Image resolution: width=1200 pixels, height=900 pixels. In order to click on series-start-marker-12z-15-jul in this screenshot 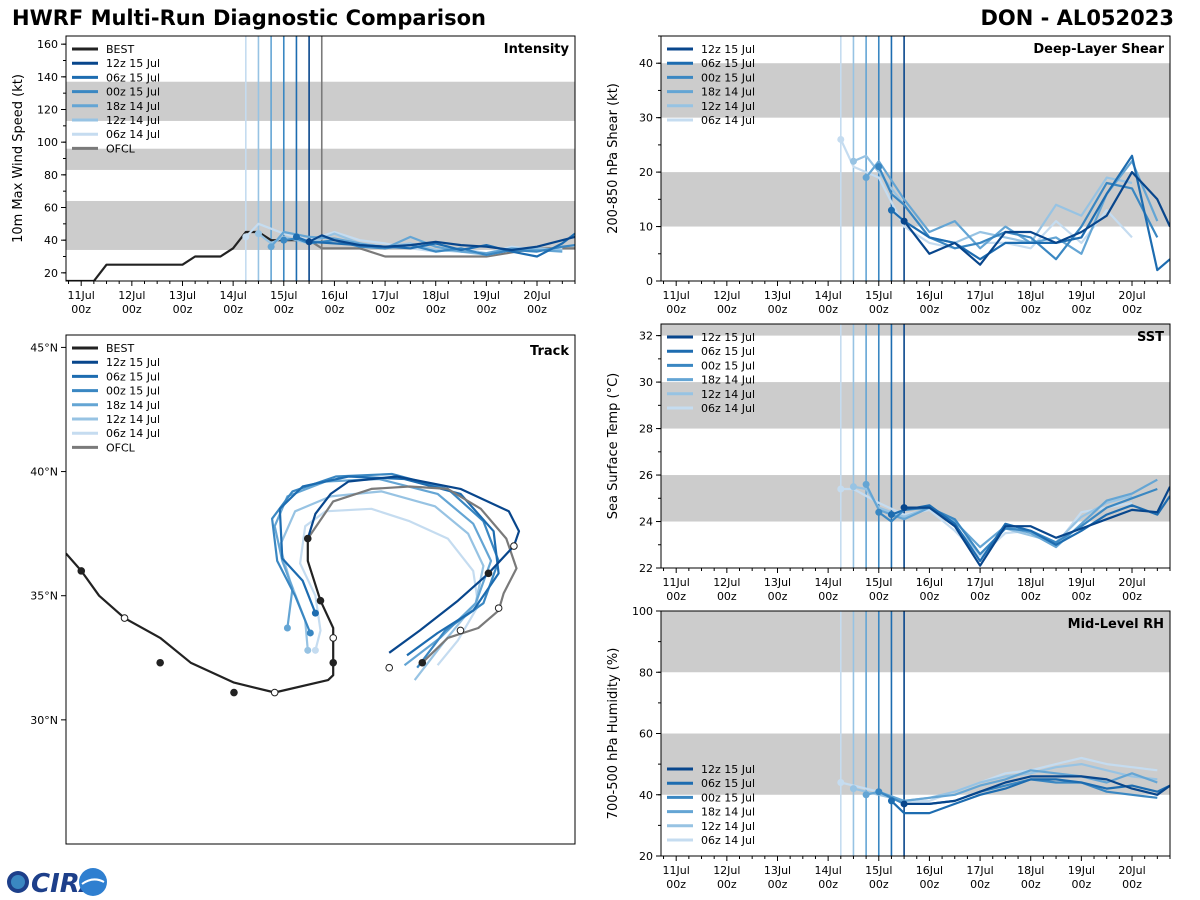, I will do `click(904, 508)`.